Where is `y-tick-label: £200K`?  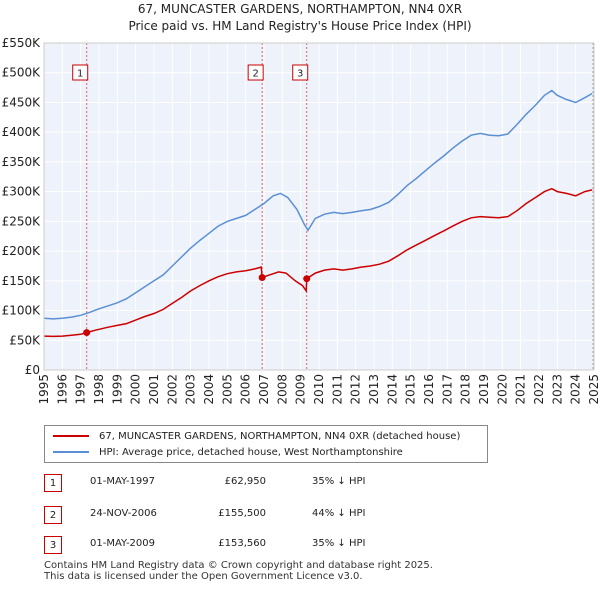 y-tick-label: £200K is located at coordinates (22, 251).